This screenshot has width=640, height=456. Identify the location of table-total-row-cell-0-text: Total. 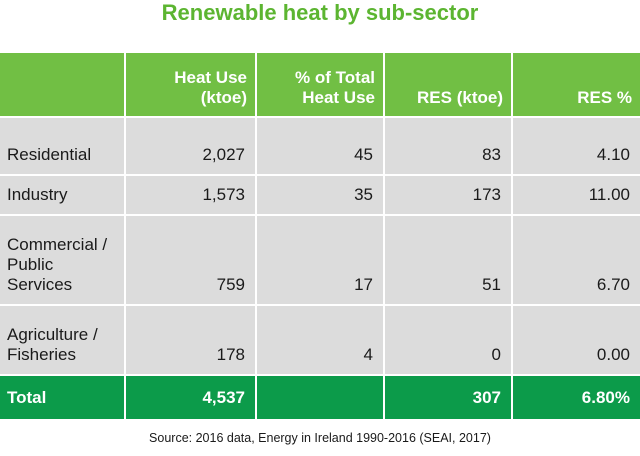
(27, 397).